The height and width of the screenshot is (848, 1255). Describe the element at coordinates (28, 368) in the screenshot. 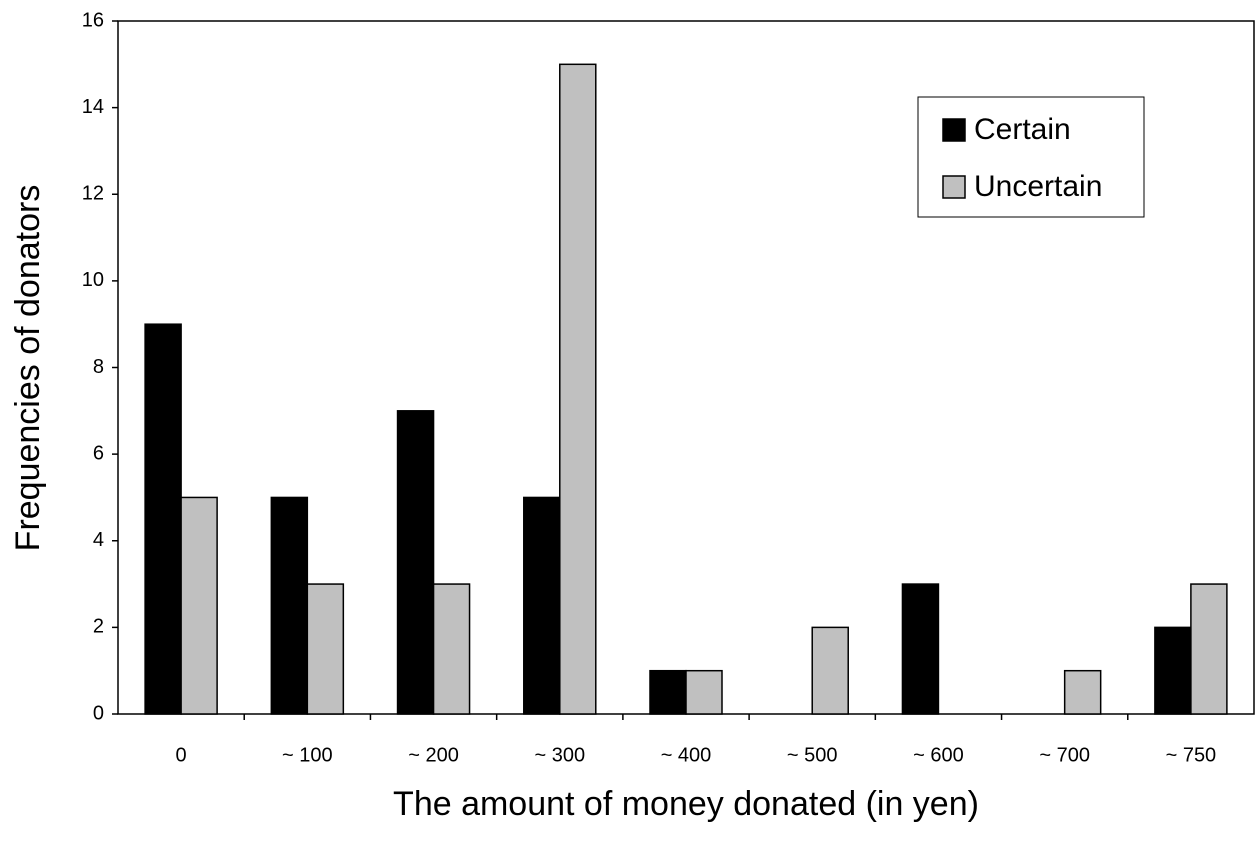

I see `y-axis-label: Frequencies of donators` at that location.